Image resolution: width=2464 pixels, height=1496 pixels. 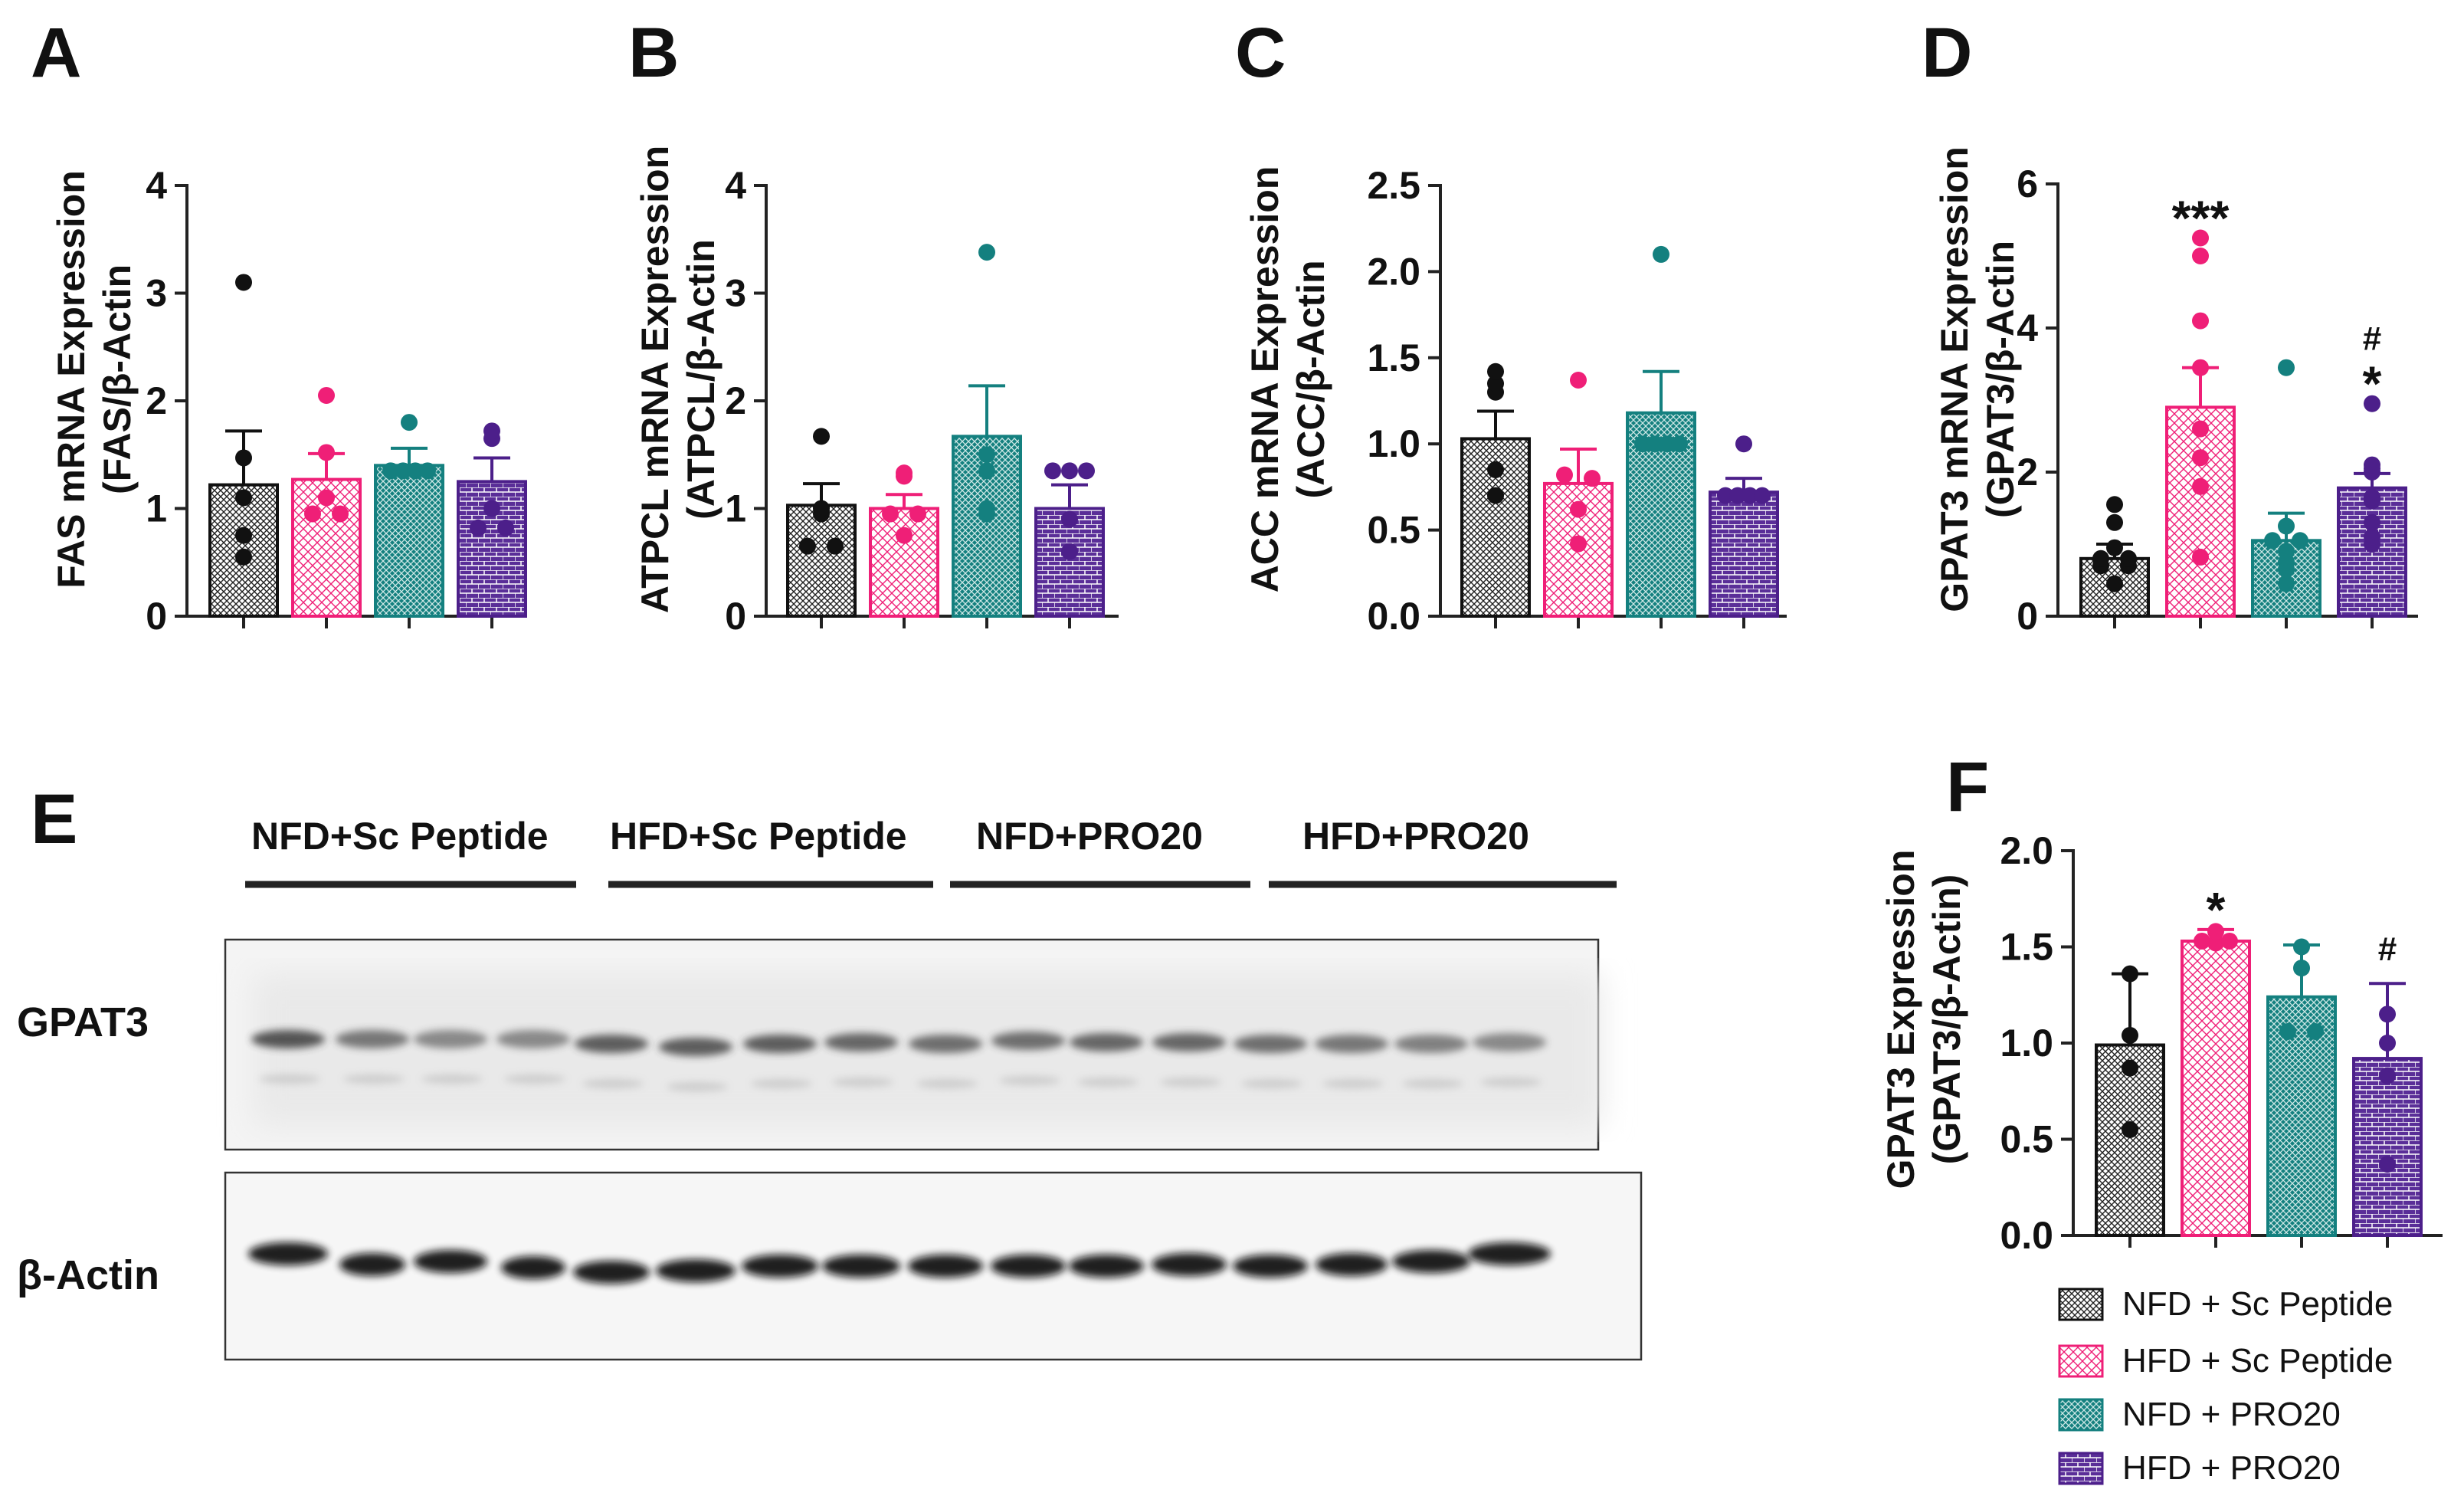 I want to click on ylabel-c-line1: ACC mRNA Expression, so click(x=1264, y=380).